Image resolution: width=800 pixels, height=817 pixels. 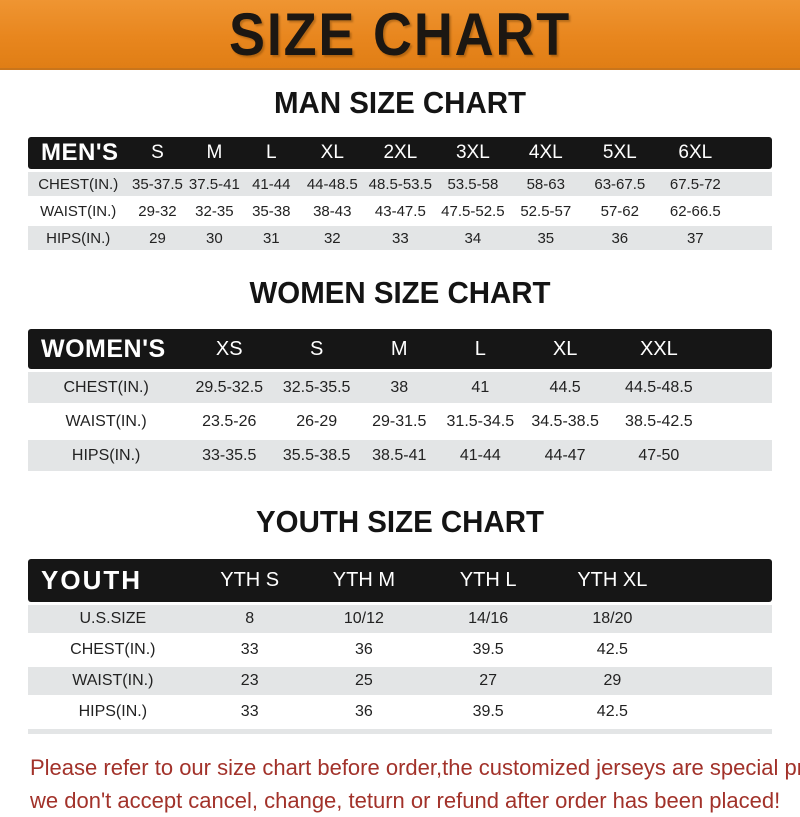 I want to click on column-header: XXL, so click(x=659, y=349).